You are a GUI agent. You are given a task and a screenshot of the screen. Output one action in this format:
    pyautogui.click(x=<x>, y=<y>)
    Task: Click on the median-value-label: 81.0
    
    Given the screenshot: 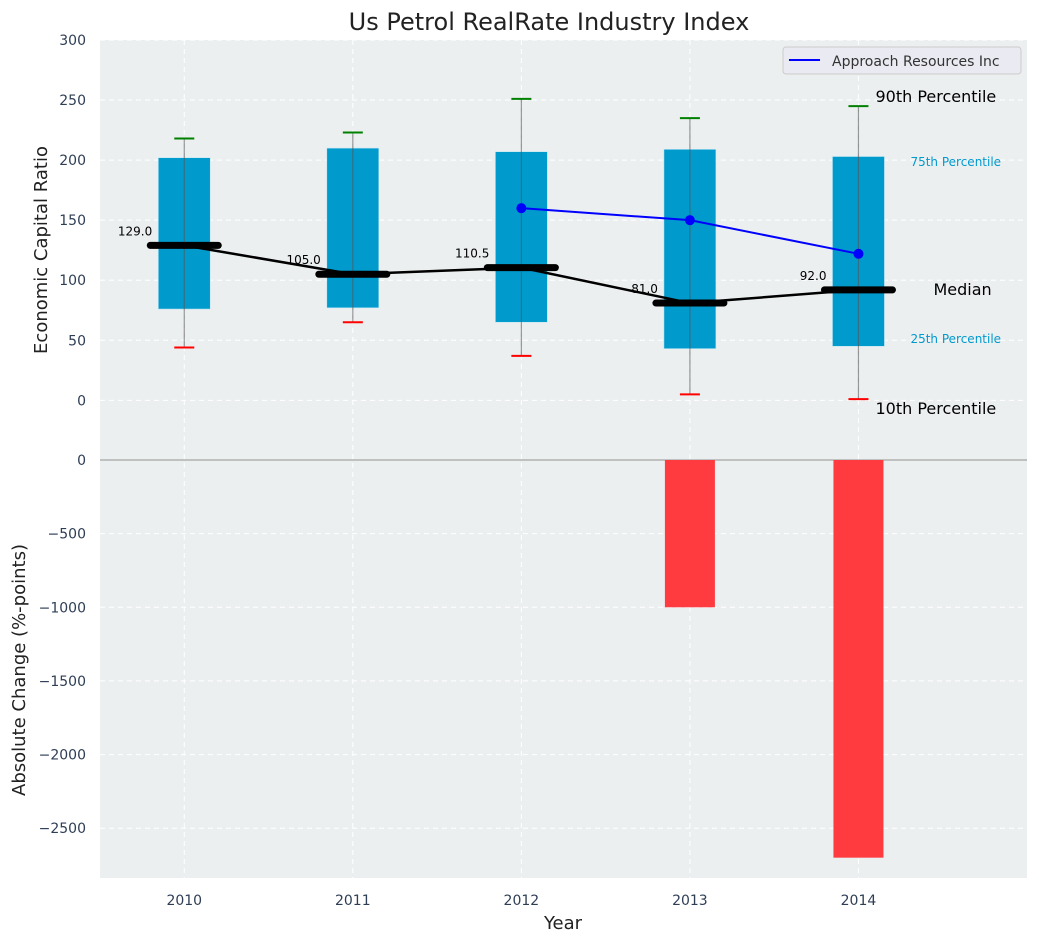 What is the action you would take?
    pyautogui.click(x=644, y=289)
    